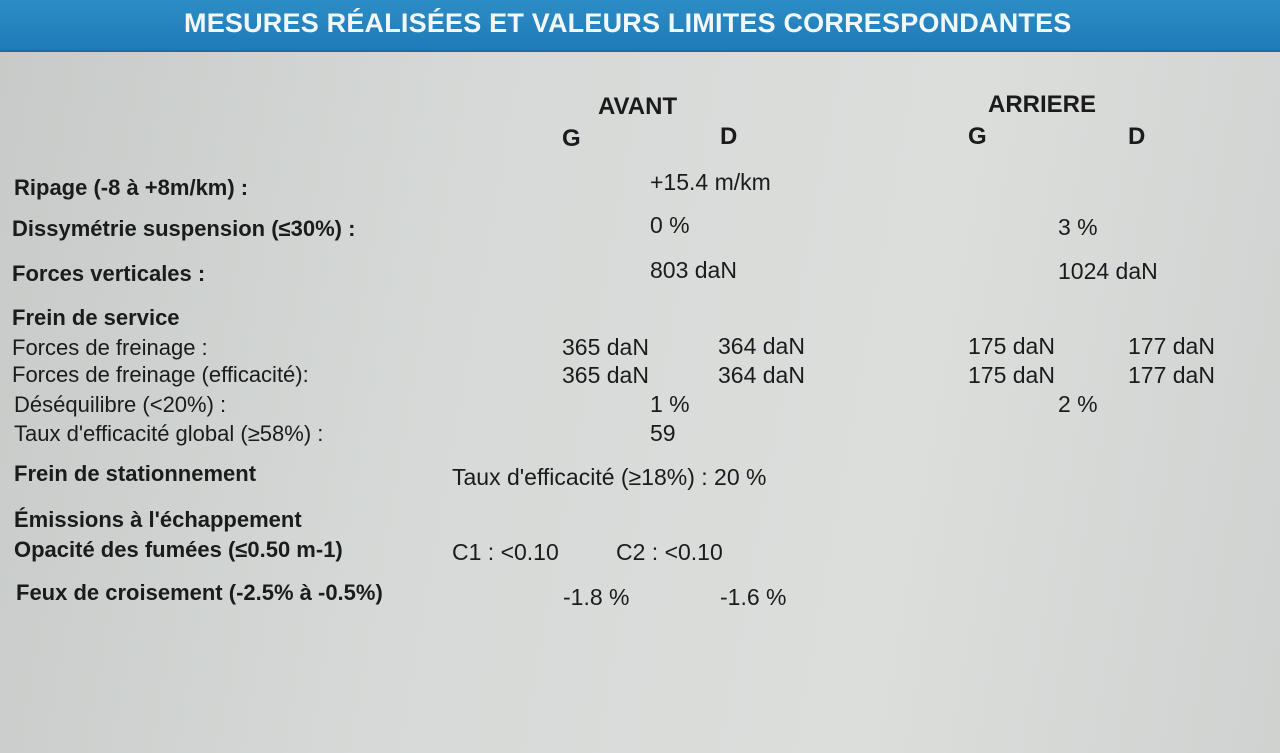 The width and height of the screenshot is (1280, 753). What do you see at coordinates (596, 597) in the screenshot?
I see `feux-croisement-gauche-value: -1.8 %` at bounding box center [596, 597].